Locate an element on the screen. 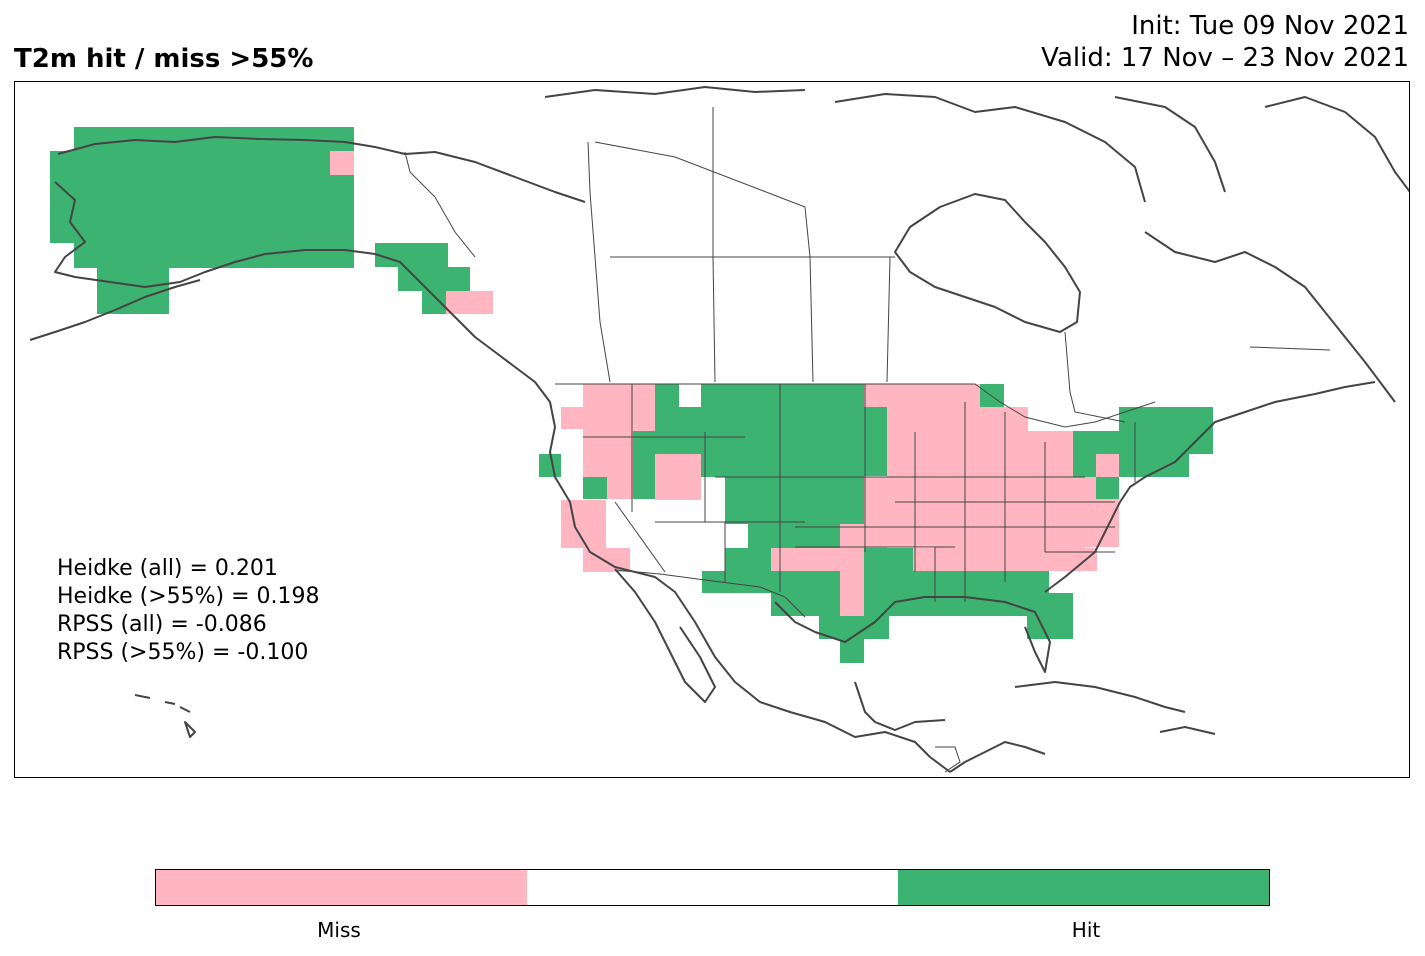 This screenshot has height=956, width=1425. colorbar is located at coordinates (712, 887).